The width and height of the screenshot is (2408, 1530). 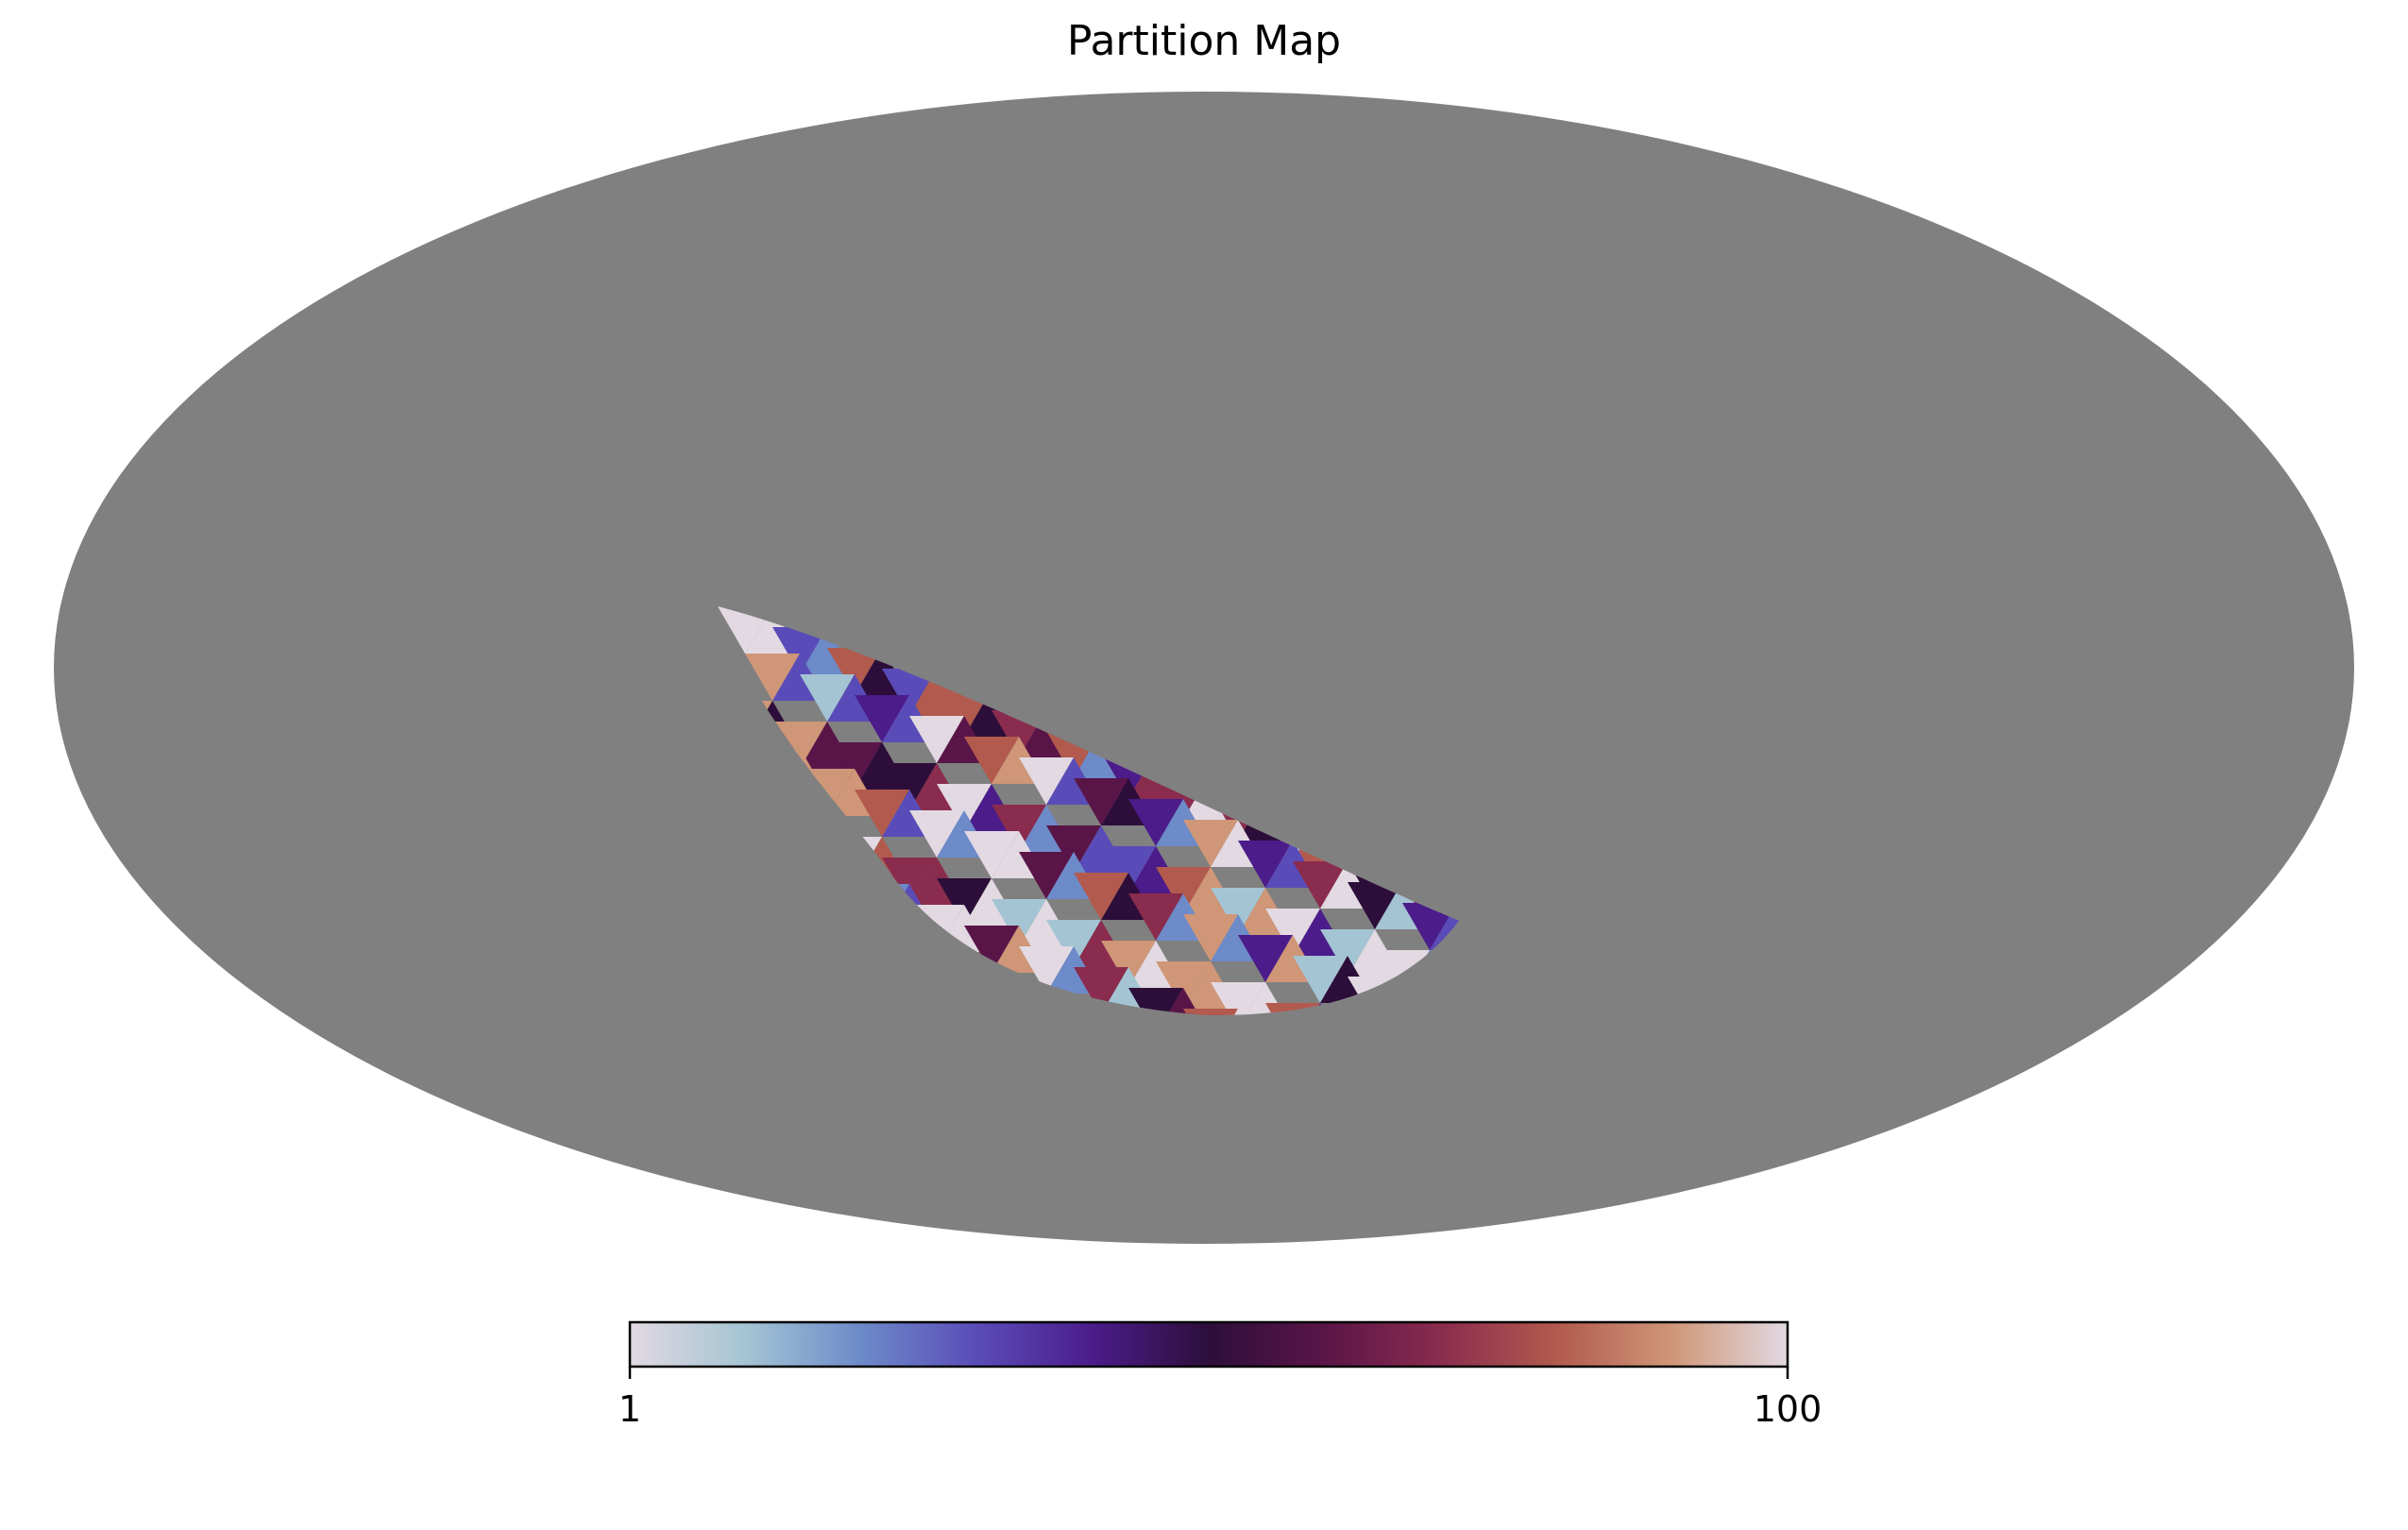 I want to click on colorbar-max-label: 100, so click(x=1788, y=1409).